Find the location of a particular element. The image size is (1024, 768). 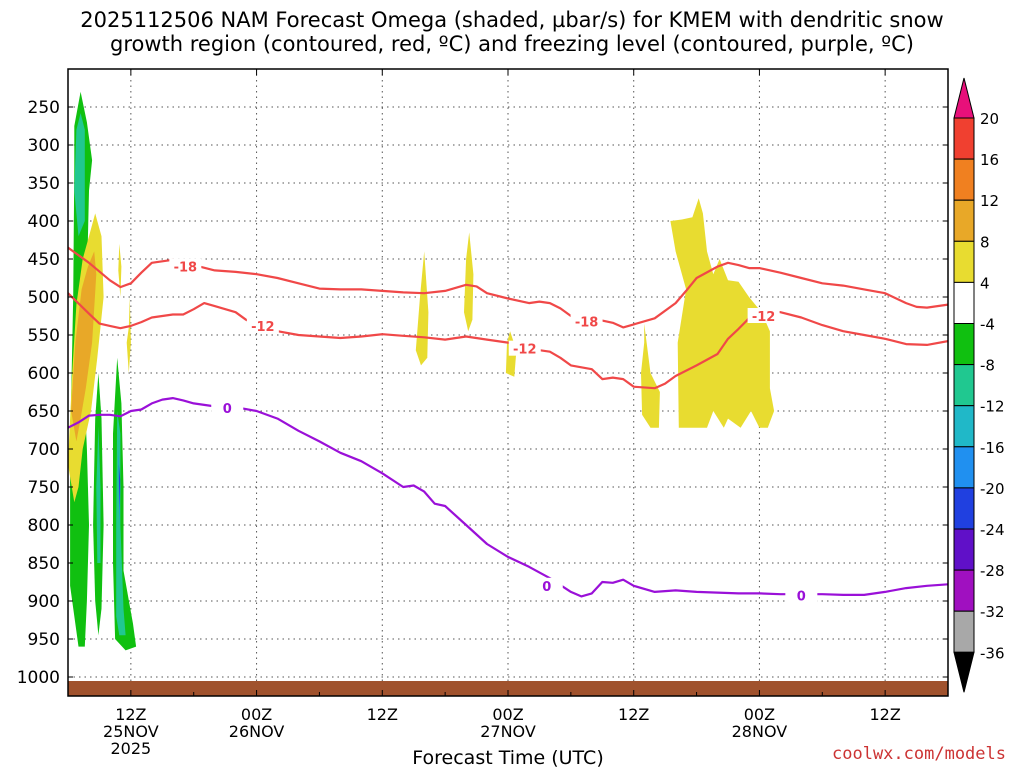

x-tick-date: 28NOV is located at coordinates (760, 731).